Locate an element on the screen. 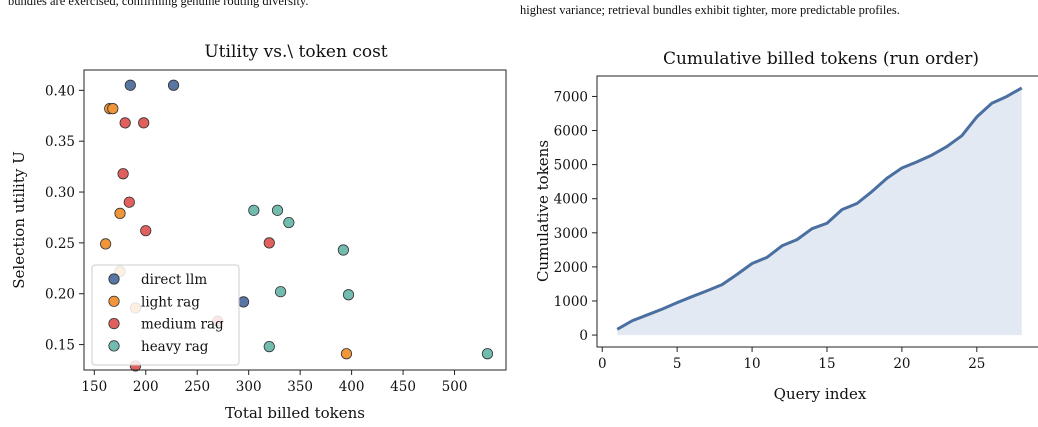 The height and width of the screenshot is (427, 1038). scatter-xtick-label: 250 is located at coordinates (197, 387).